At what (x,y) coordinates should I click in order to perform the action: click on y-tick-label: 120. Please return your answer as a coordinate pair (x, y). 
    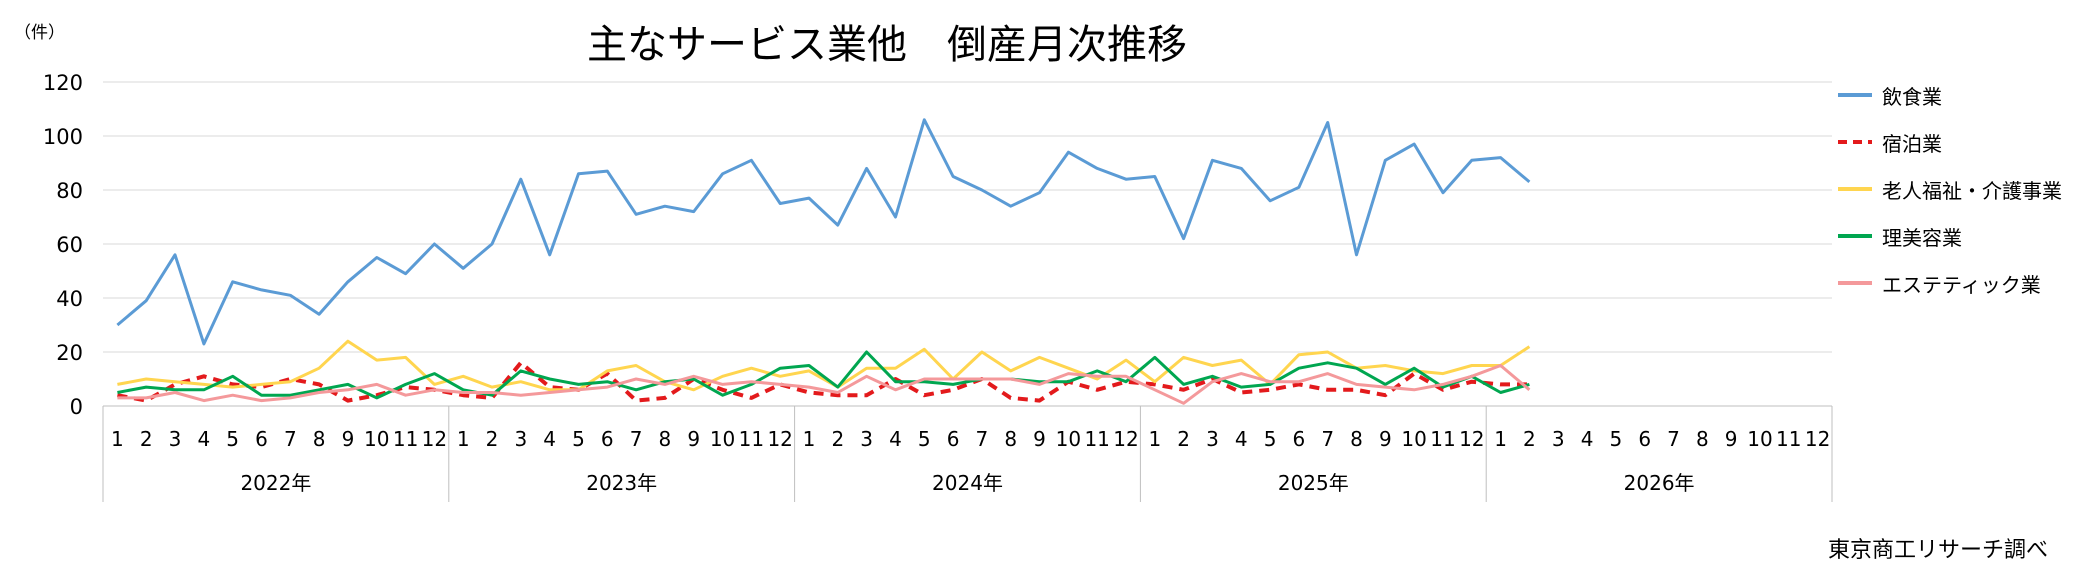
    Looking at the image, I should click on (63, 83).